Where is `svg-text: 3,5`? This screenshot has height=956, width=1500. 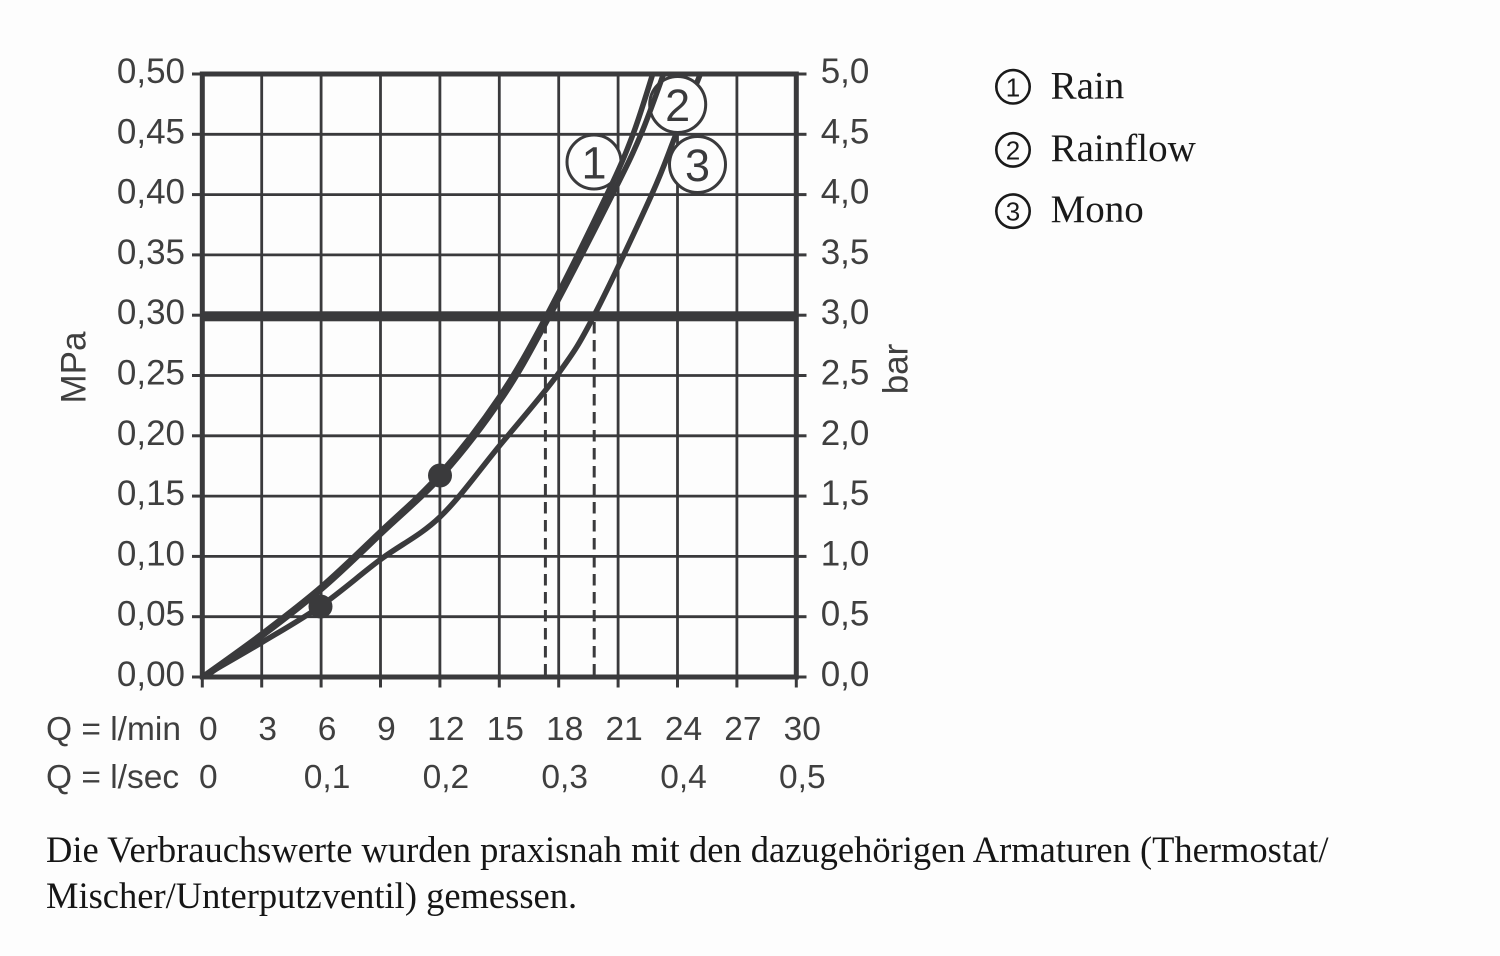
svg-text: 3,5 is located at coordinates (845, 252).